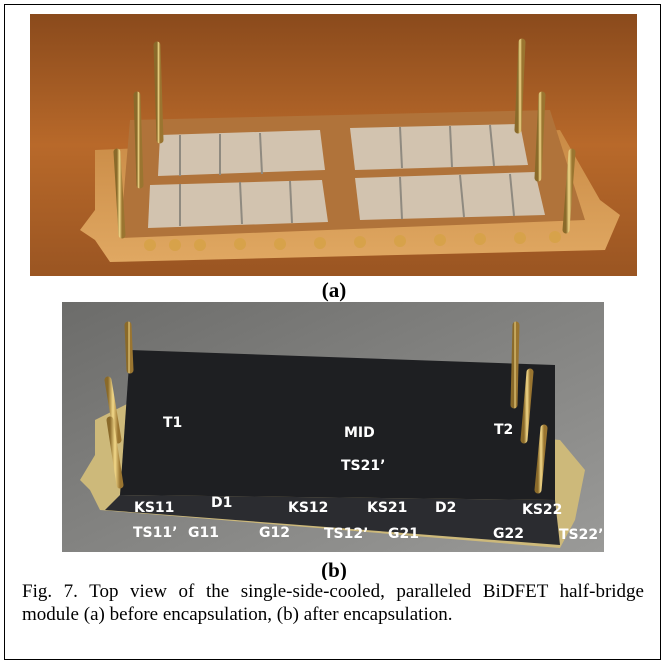 The image size is (667, 666). What do you see at coordinates (334, 290) in the screenshot?
I see `panel-label: (a)` at bounding box center [334, 290].